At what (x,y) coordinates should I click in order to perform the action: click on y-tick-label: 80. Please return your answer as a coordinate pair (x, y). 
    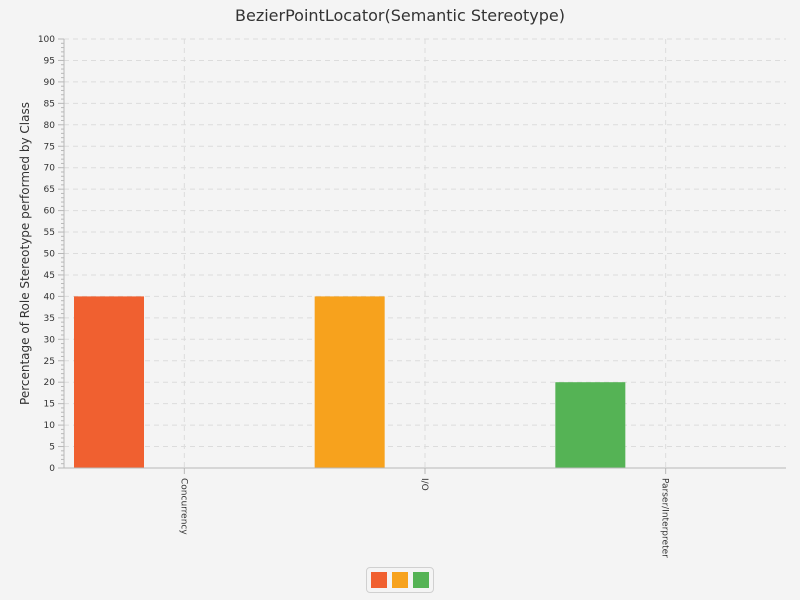
    Looking at the image, I should click on (50, 126).